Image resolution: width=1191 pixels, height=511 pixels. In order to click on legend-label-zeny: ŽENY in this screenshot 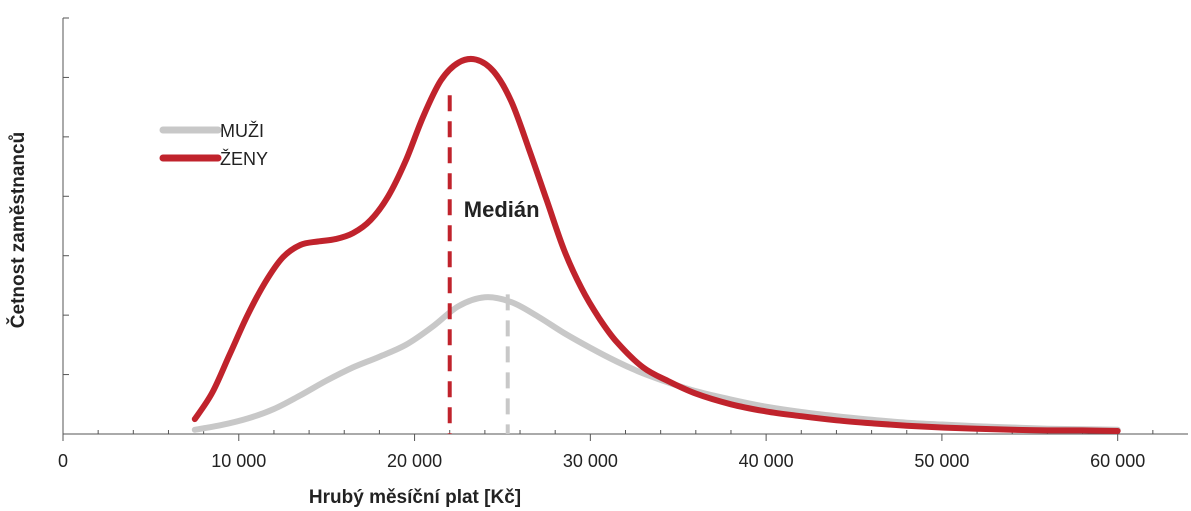, I will do `click(244, 159)`.